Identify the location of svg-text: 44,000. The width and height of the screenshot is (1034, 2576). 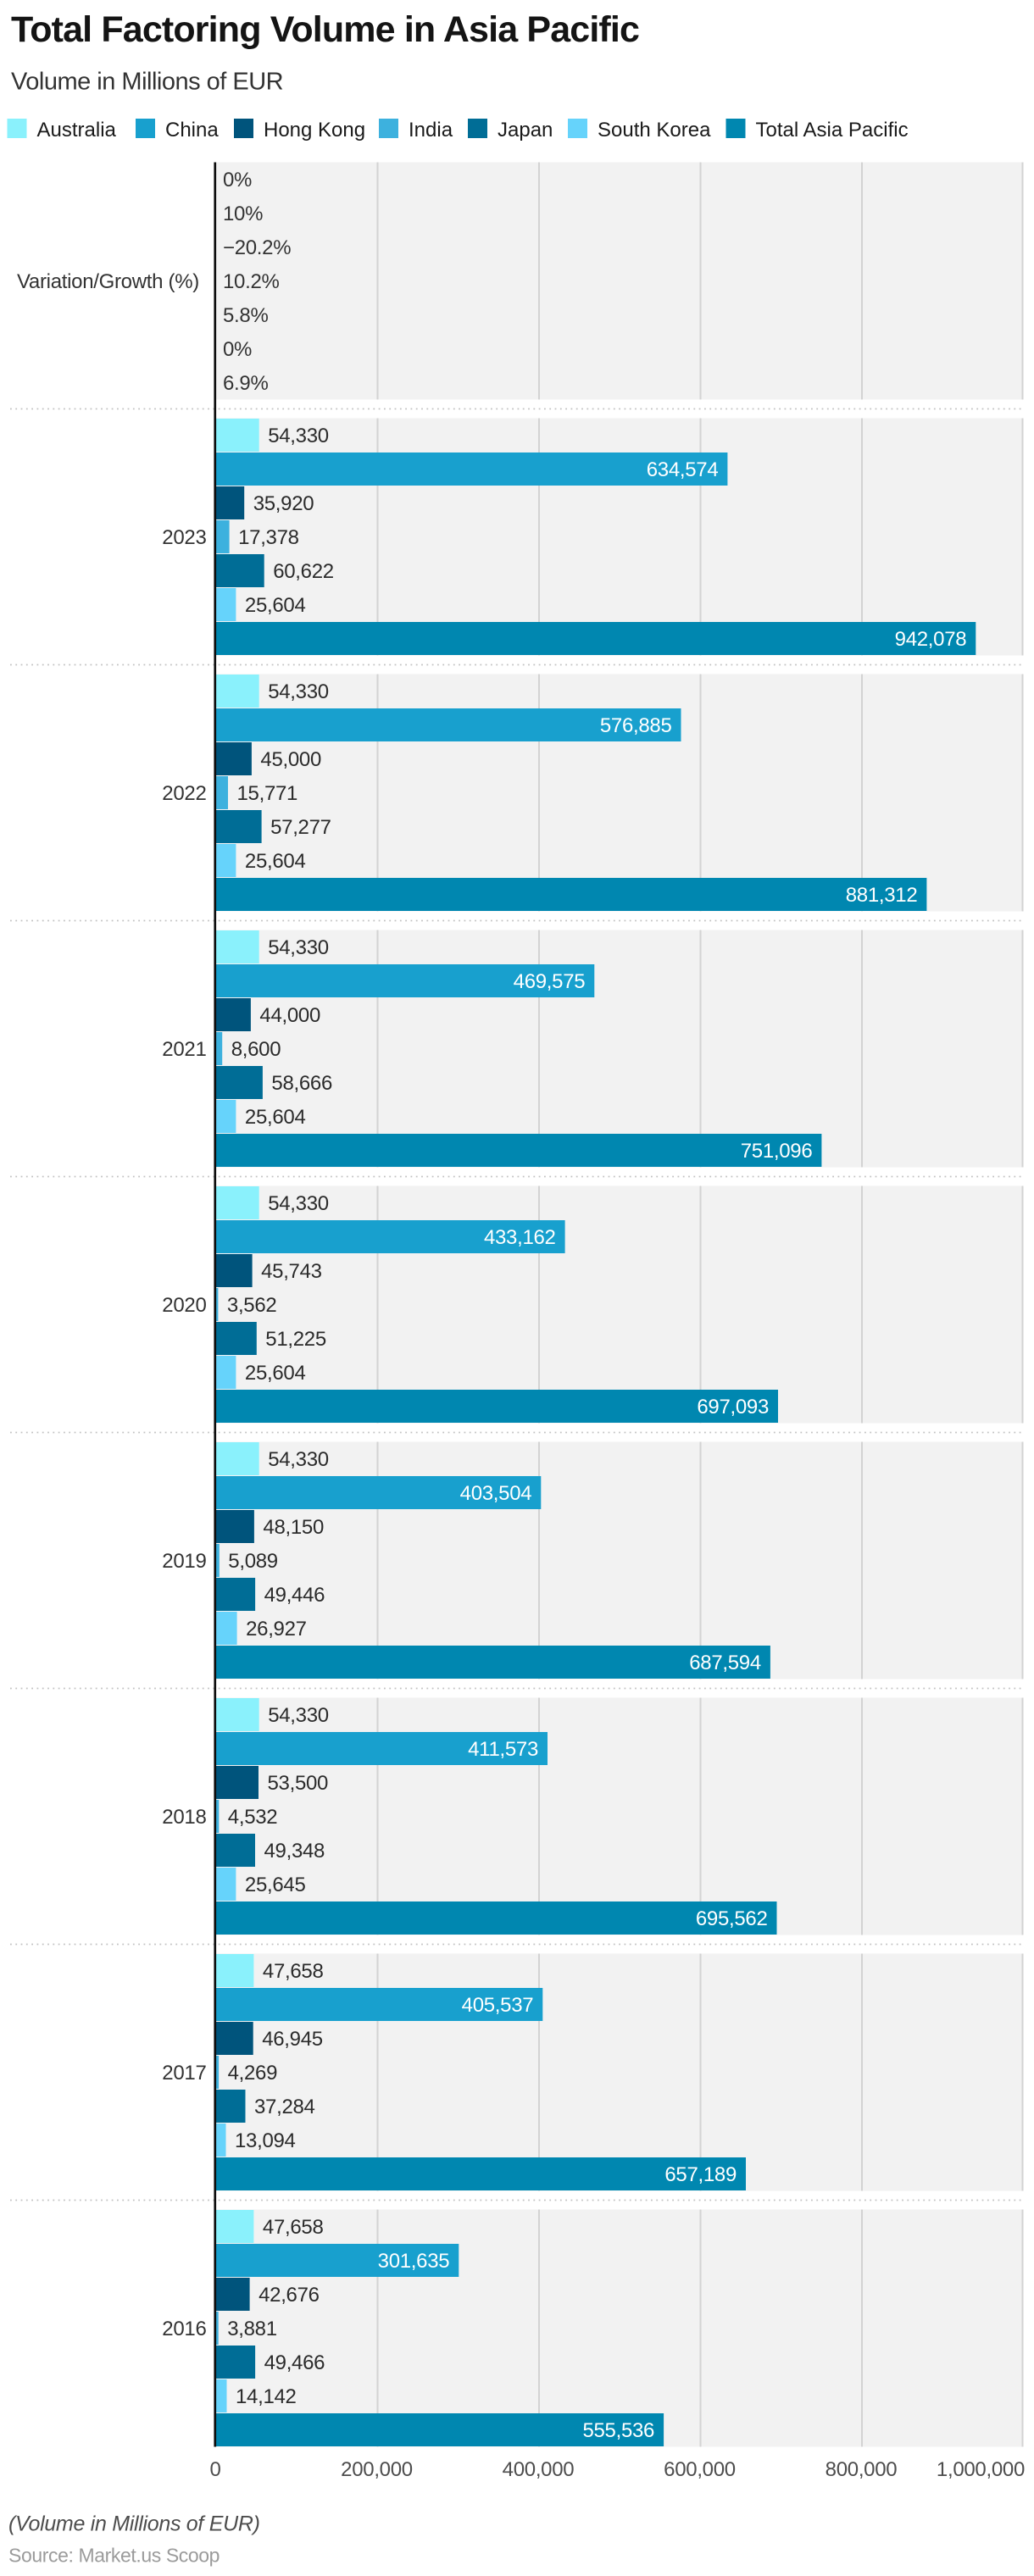
(289, 1015).